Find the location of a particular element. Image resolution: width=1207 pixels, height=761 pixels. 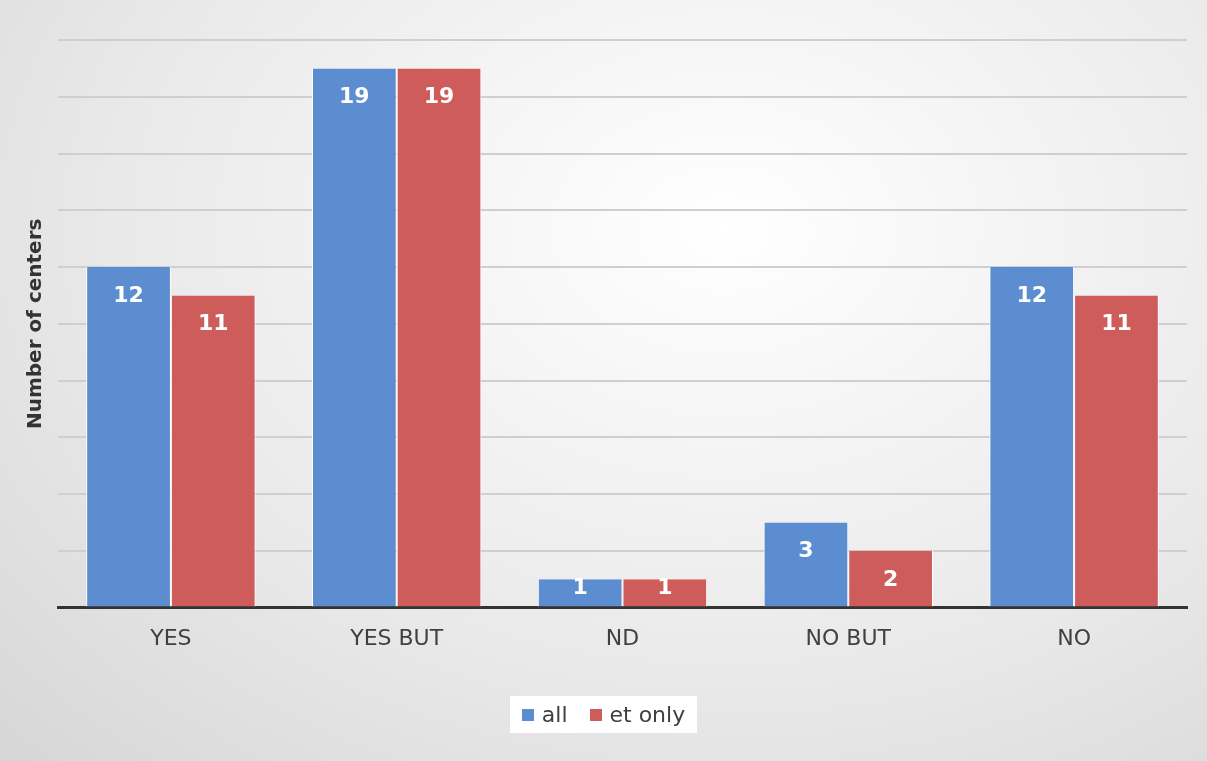

y-axis-title: Number of centers is located at coordinates (34, 324).